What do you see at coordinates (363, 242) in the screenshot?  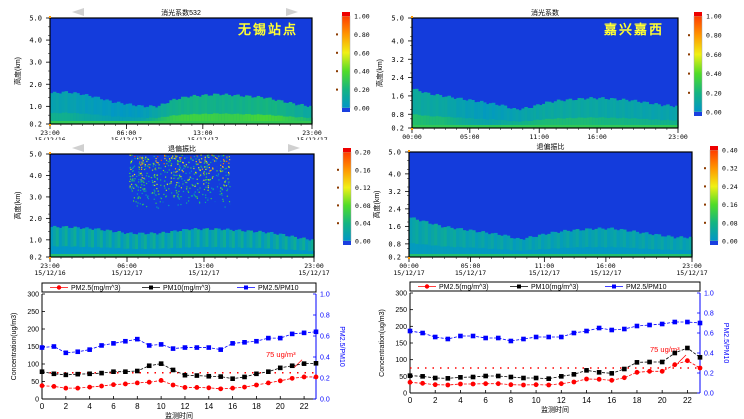 I see `colorbar-label: 0.00` at bounding box center [363, 242].